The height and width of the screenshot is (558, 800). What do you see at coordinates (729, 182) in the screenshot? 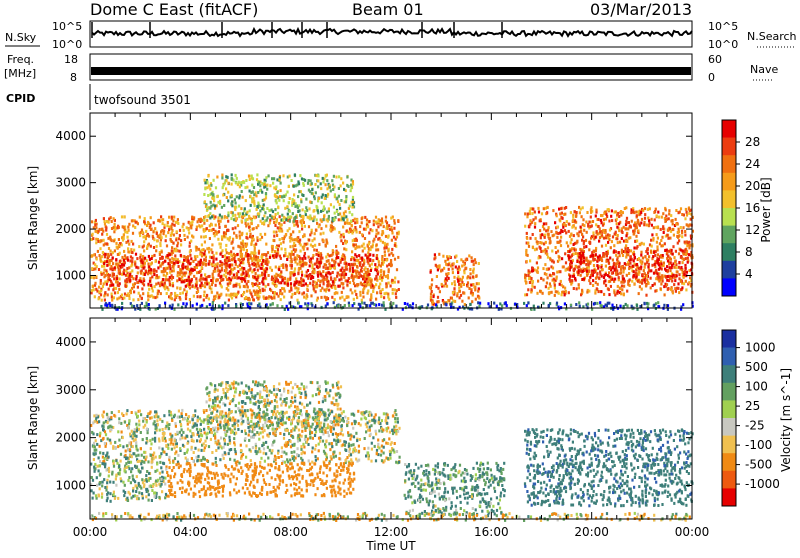
I see `power-colorbar-swatch` at bounding box center [729, 182].